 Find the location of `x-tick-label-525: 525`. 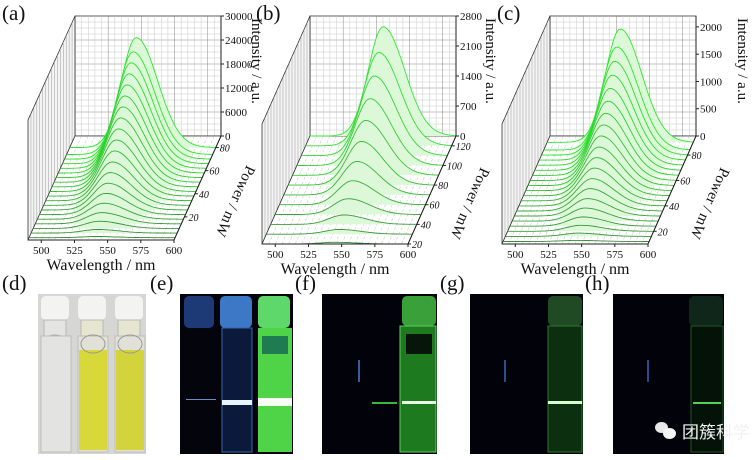

x-tick-label-525: 525 is located at coordinates (308, 255).